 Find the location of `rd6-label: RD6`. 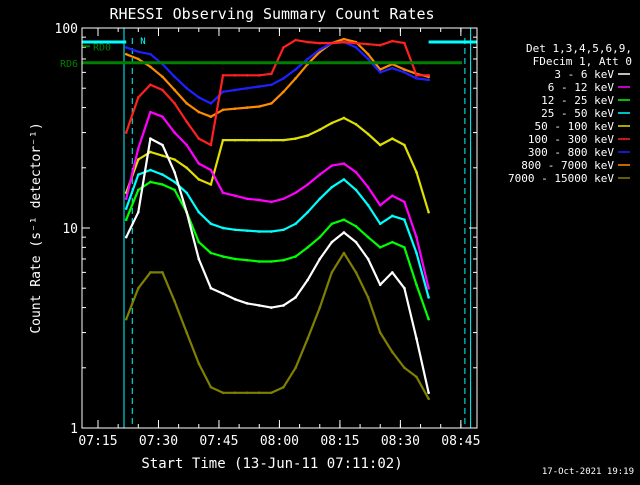

rd6-label: RD6 is located at coordinates (69, 64).